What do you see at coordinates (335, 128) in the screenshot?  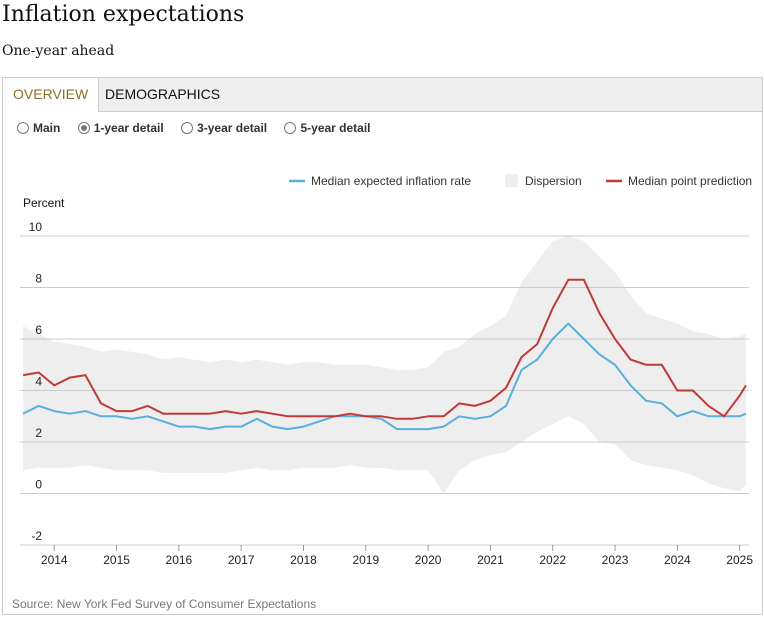 I see `radio-5-year-detail-label: 5-year detail` at bounding box center [335, 128].